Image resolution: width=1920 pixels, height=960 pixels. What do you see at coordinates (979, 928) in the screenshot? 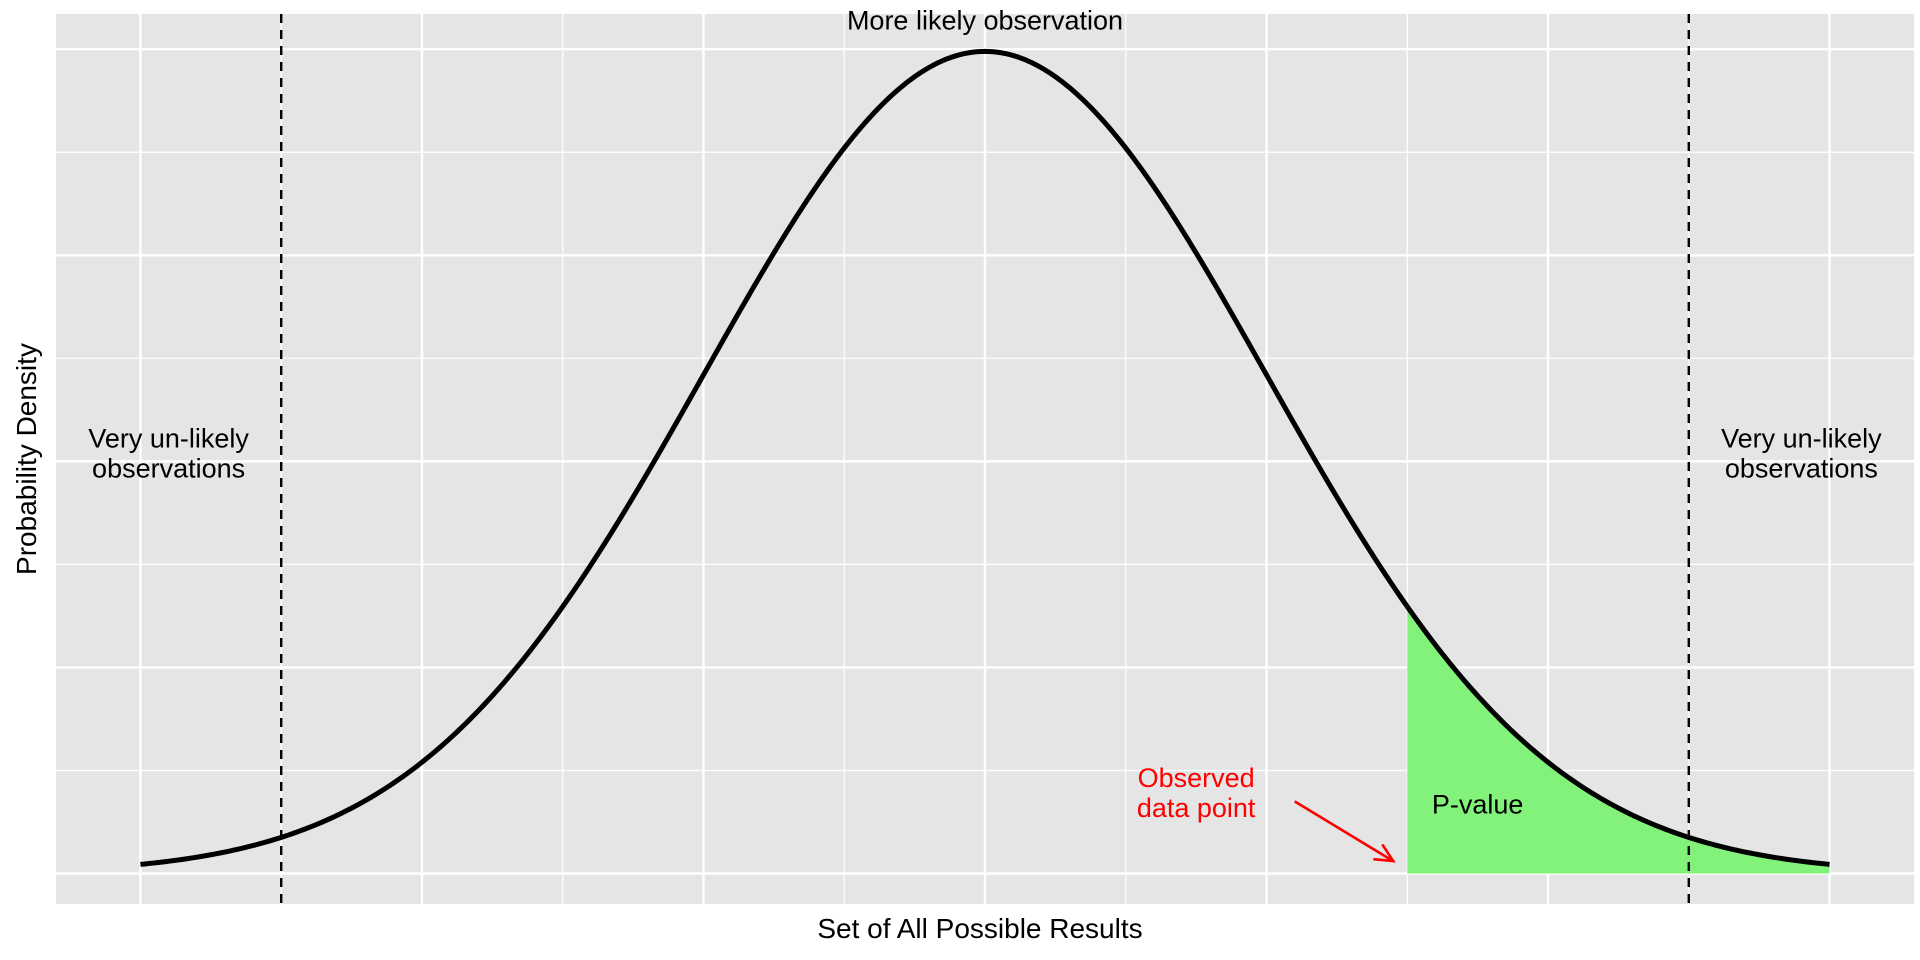
I see `x-axis-label: Set of All Possible Results` at bounding box center [979, 928].